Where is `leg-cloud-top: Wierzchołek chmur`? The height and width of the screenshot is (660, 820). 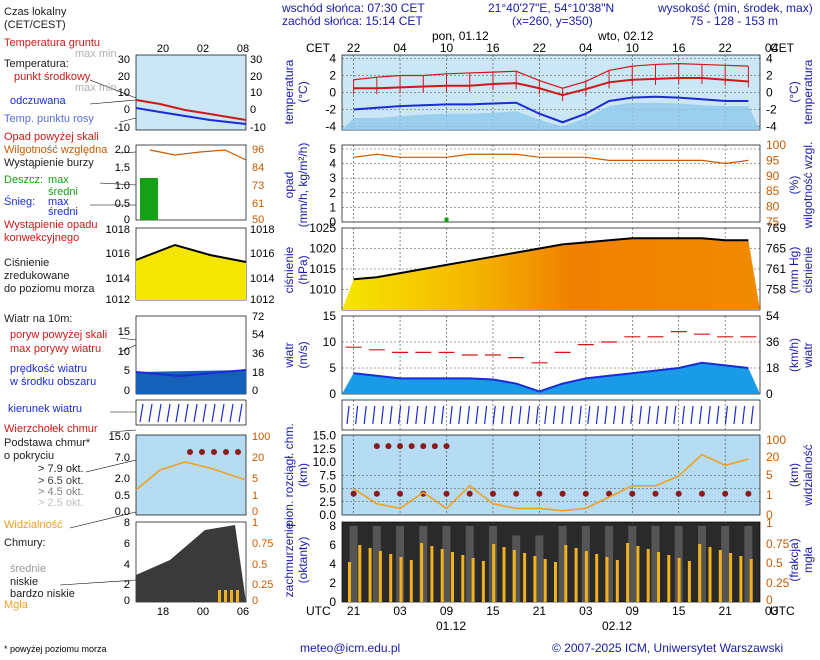
leg-cloud-top: Wierzchołek chmur is located at coordinates (51, 429).